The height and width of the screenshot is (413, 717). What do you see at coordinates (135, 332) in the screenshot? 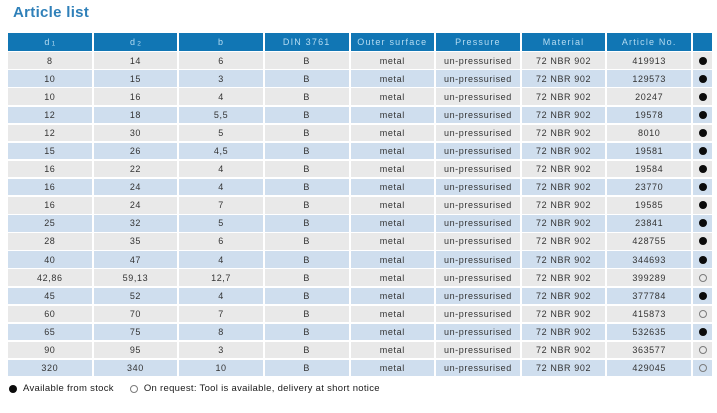
I see `cell-d2: 75` at bounding box center [135, 332].